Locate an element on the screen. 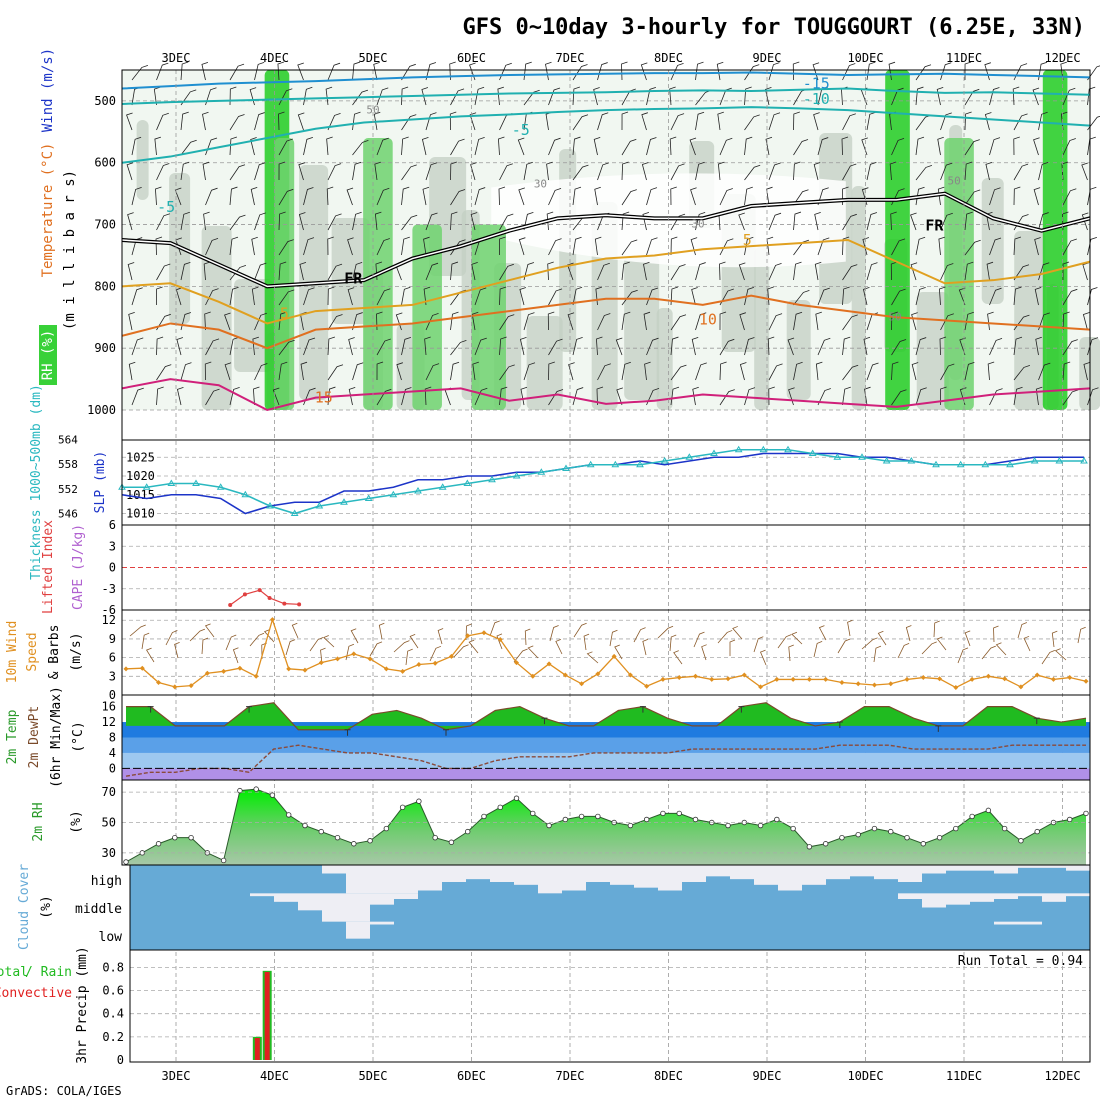 Image resolution: width=1100 pixels, height=1104 pixels. contour-label: -10 is located at coordinates (816, 99).